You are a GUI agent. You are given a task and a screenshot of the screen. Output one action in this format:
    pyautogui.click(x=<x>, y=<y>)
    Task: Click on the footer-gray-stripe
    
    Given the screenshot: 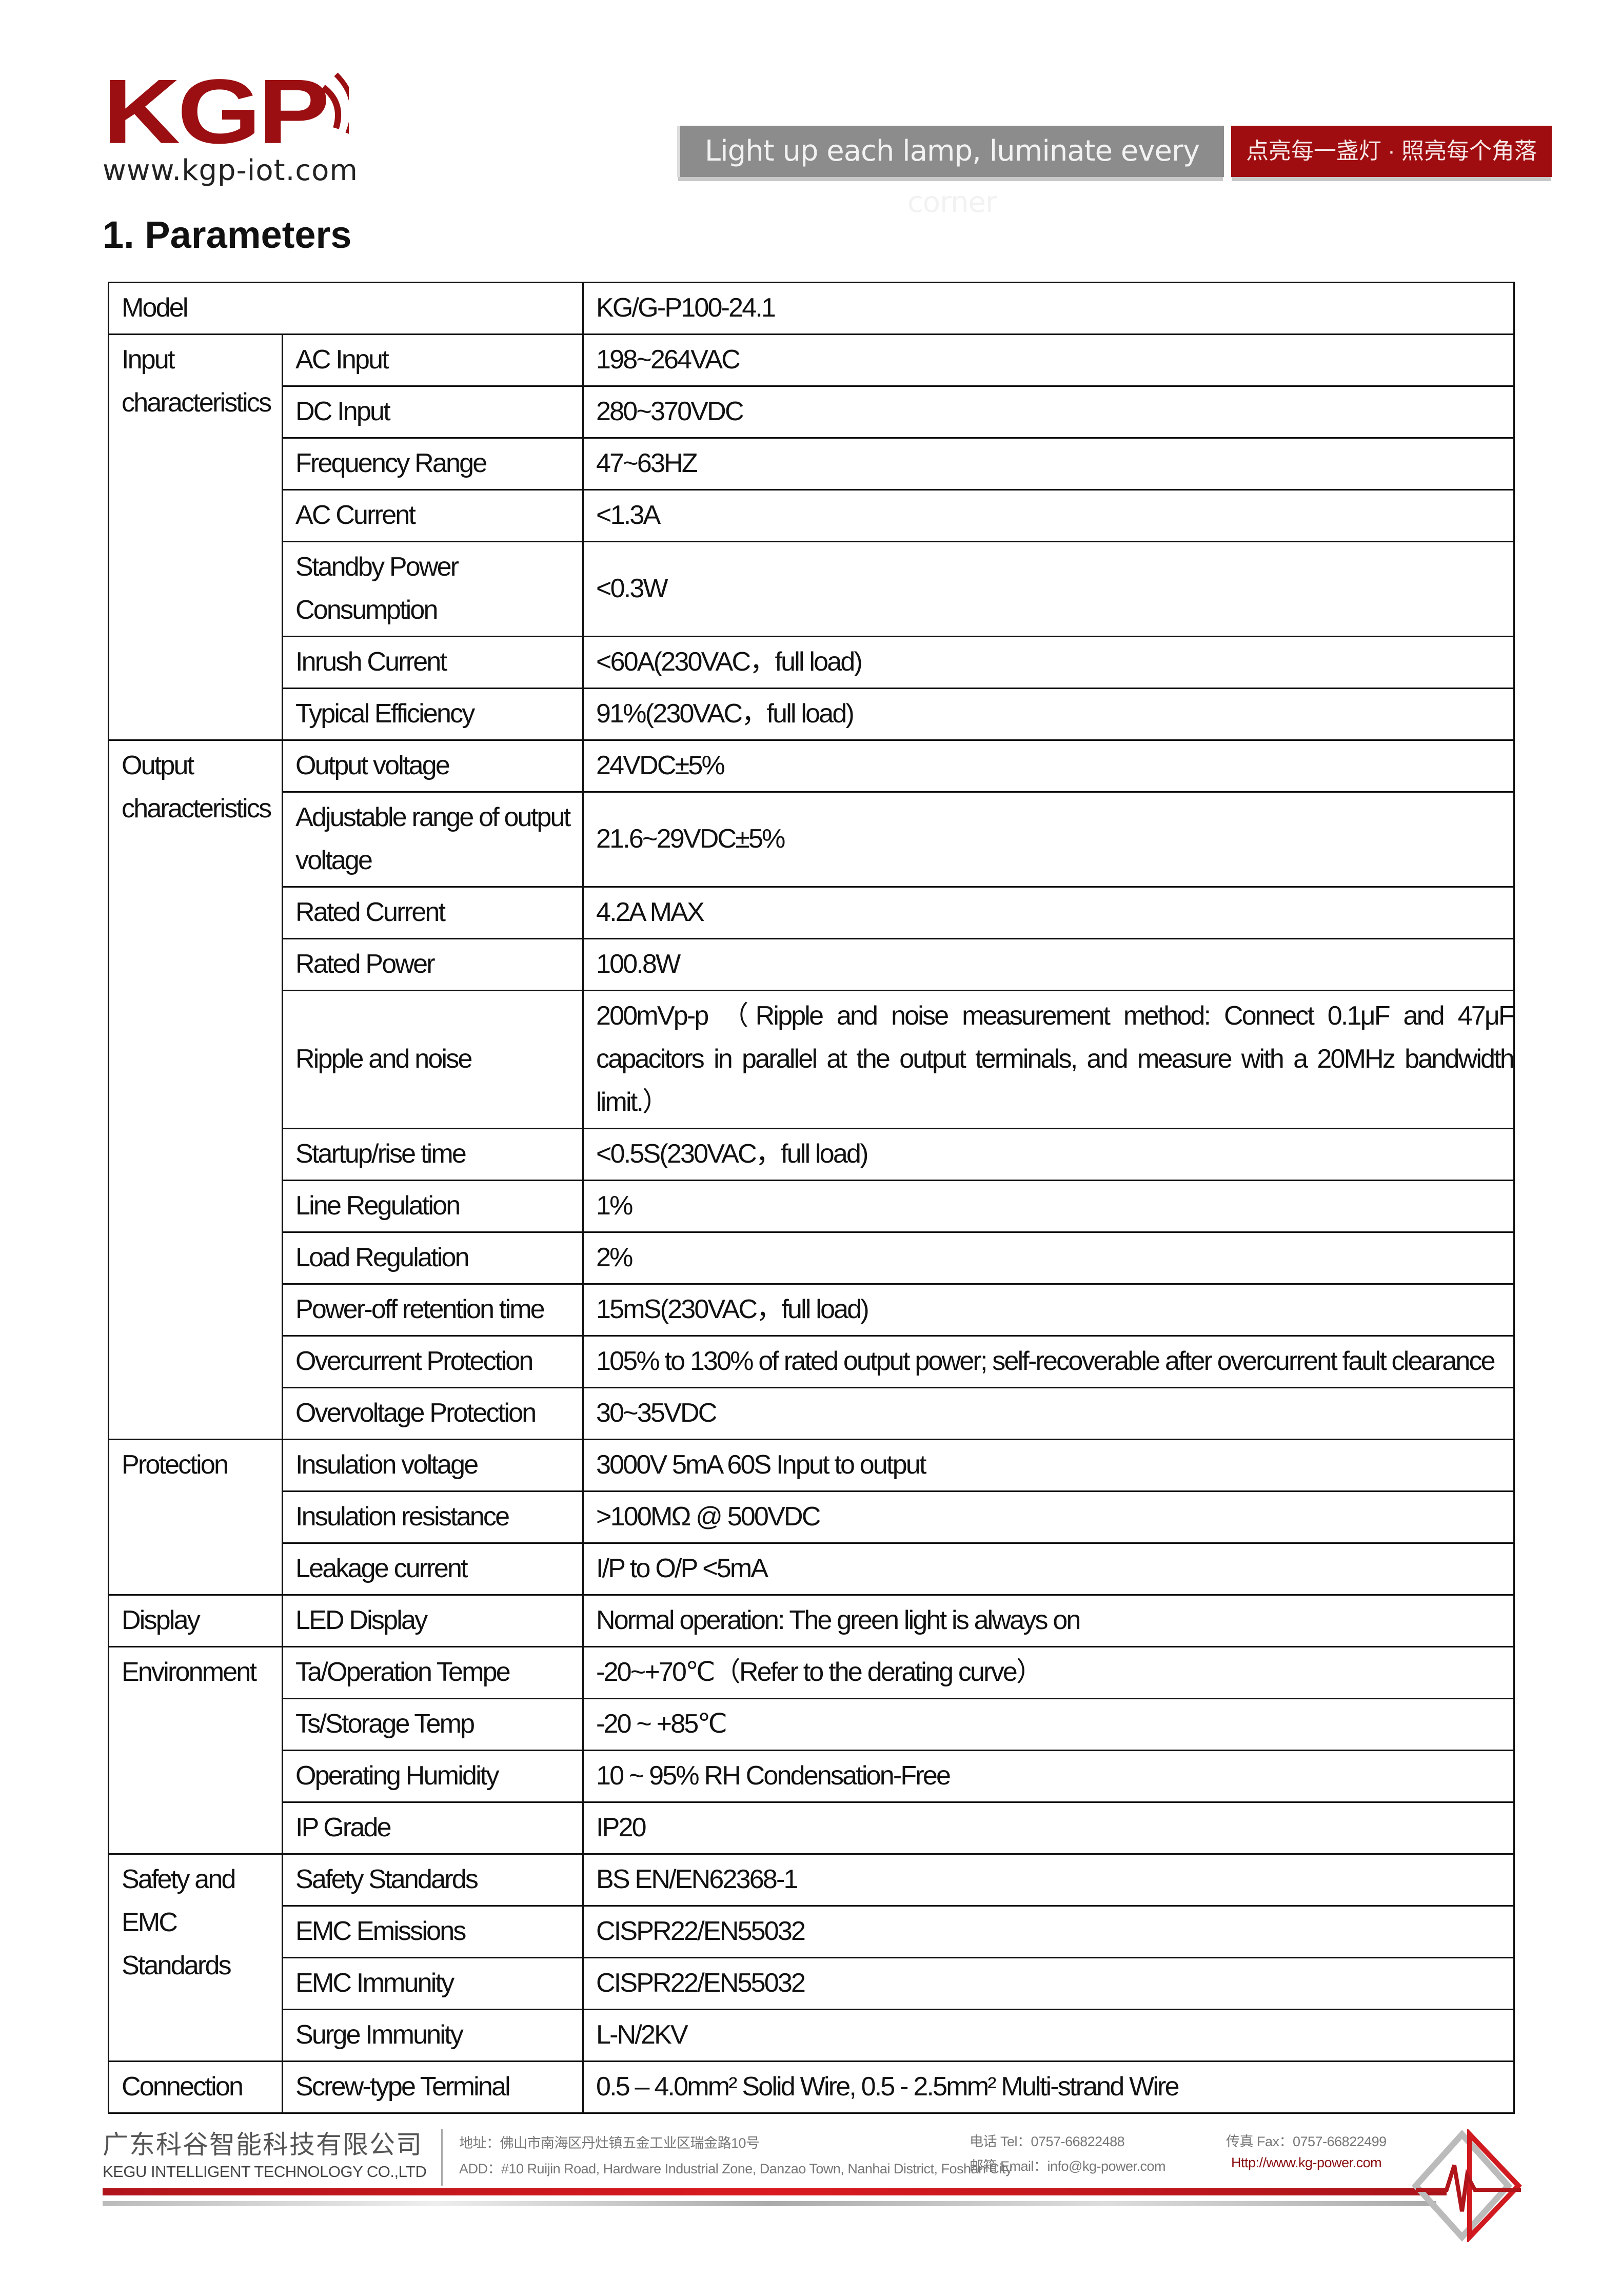 What is the action you would take?
    pyautogui.click(x=769, y=2203)
    